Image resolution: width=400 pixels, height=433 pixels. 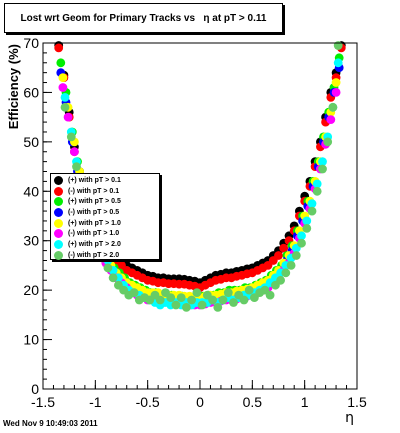 I want to click on x-tick-label: 1.5, so click(x=357, y=402).